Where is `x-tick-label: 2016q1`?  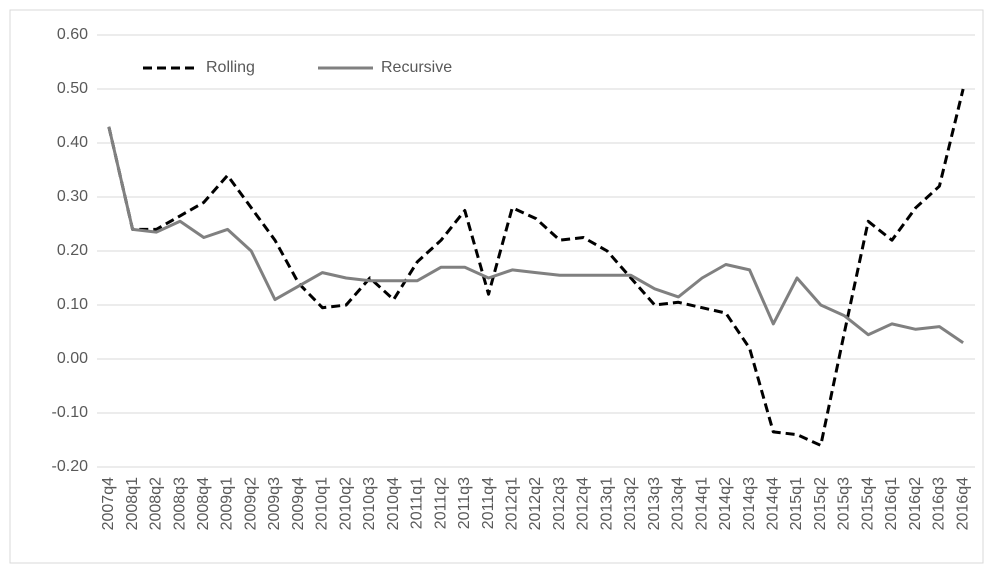
x-tick-label: 2016q1 is located at coordinates (891, 503).